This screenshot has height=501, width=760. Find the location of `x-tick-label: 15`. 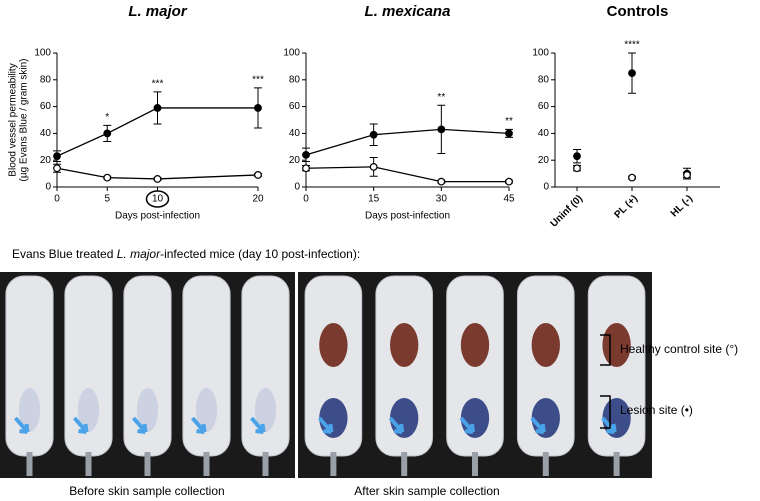

x-tick-label: 15 is located at coordinates (374, 199).